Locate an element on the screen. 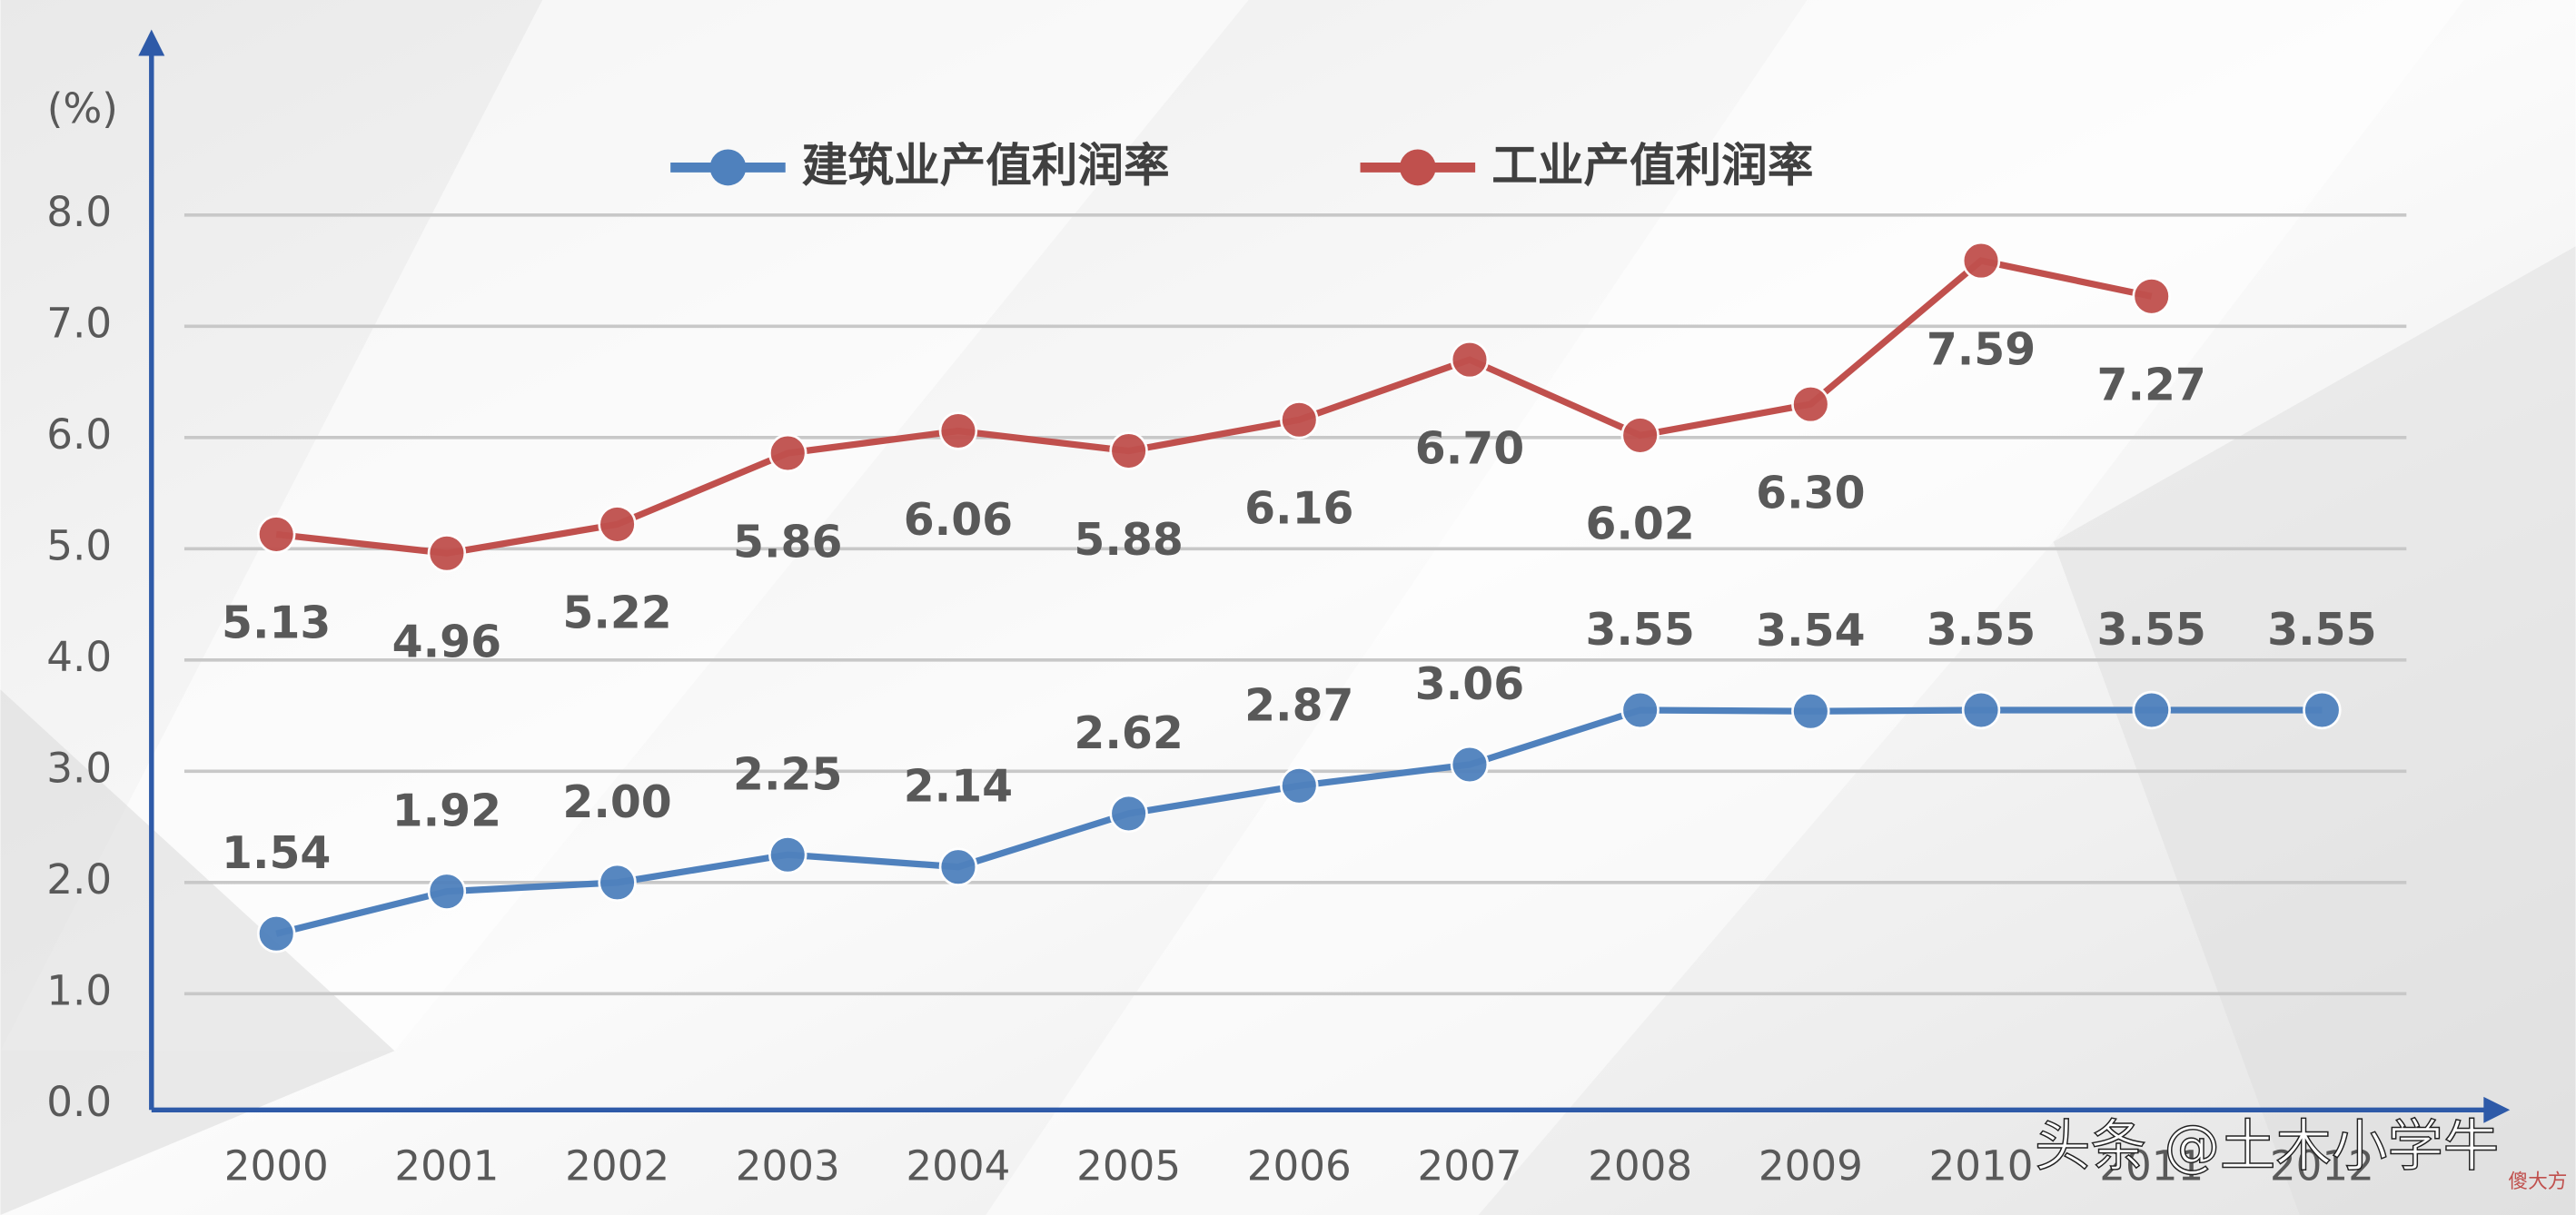 This screenshot has height=1215, width=2576. x-tick-label: 2011 is located at coordinates (2151, 1165).